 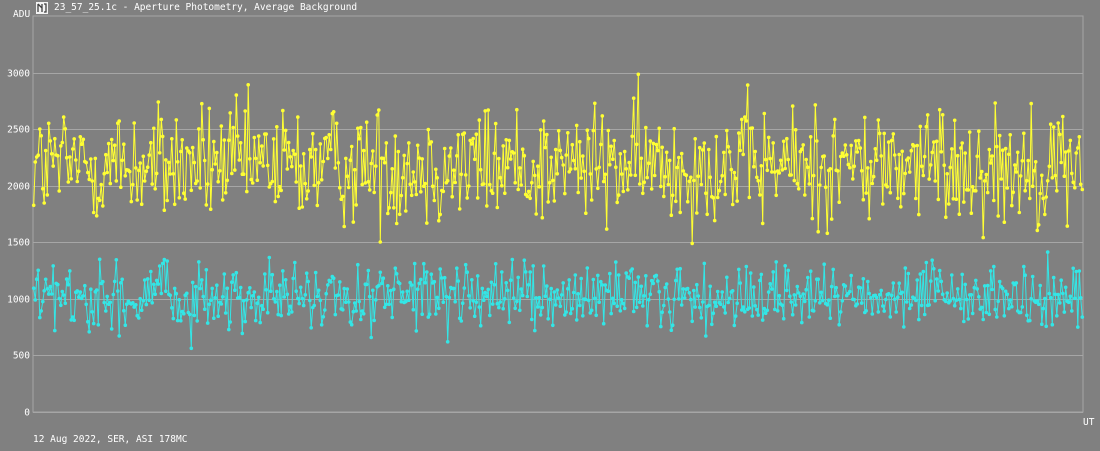 What do you see at coordinates (42, 8) in the screenshot?
I see `app-icon` at bounding box center [42, 8].